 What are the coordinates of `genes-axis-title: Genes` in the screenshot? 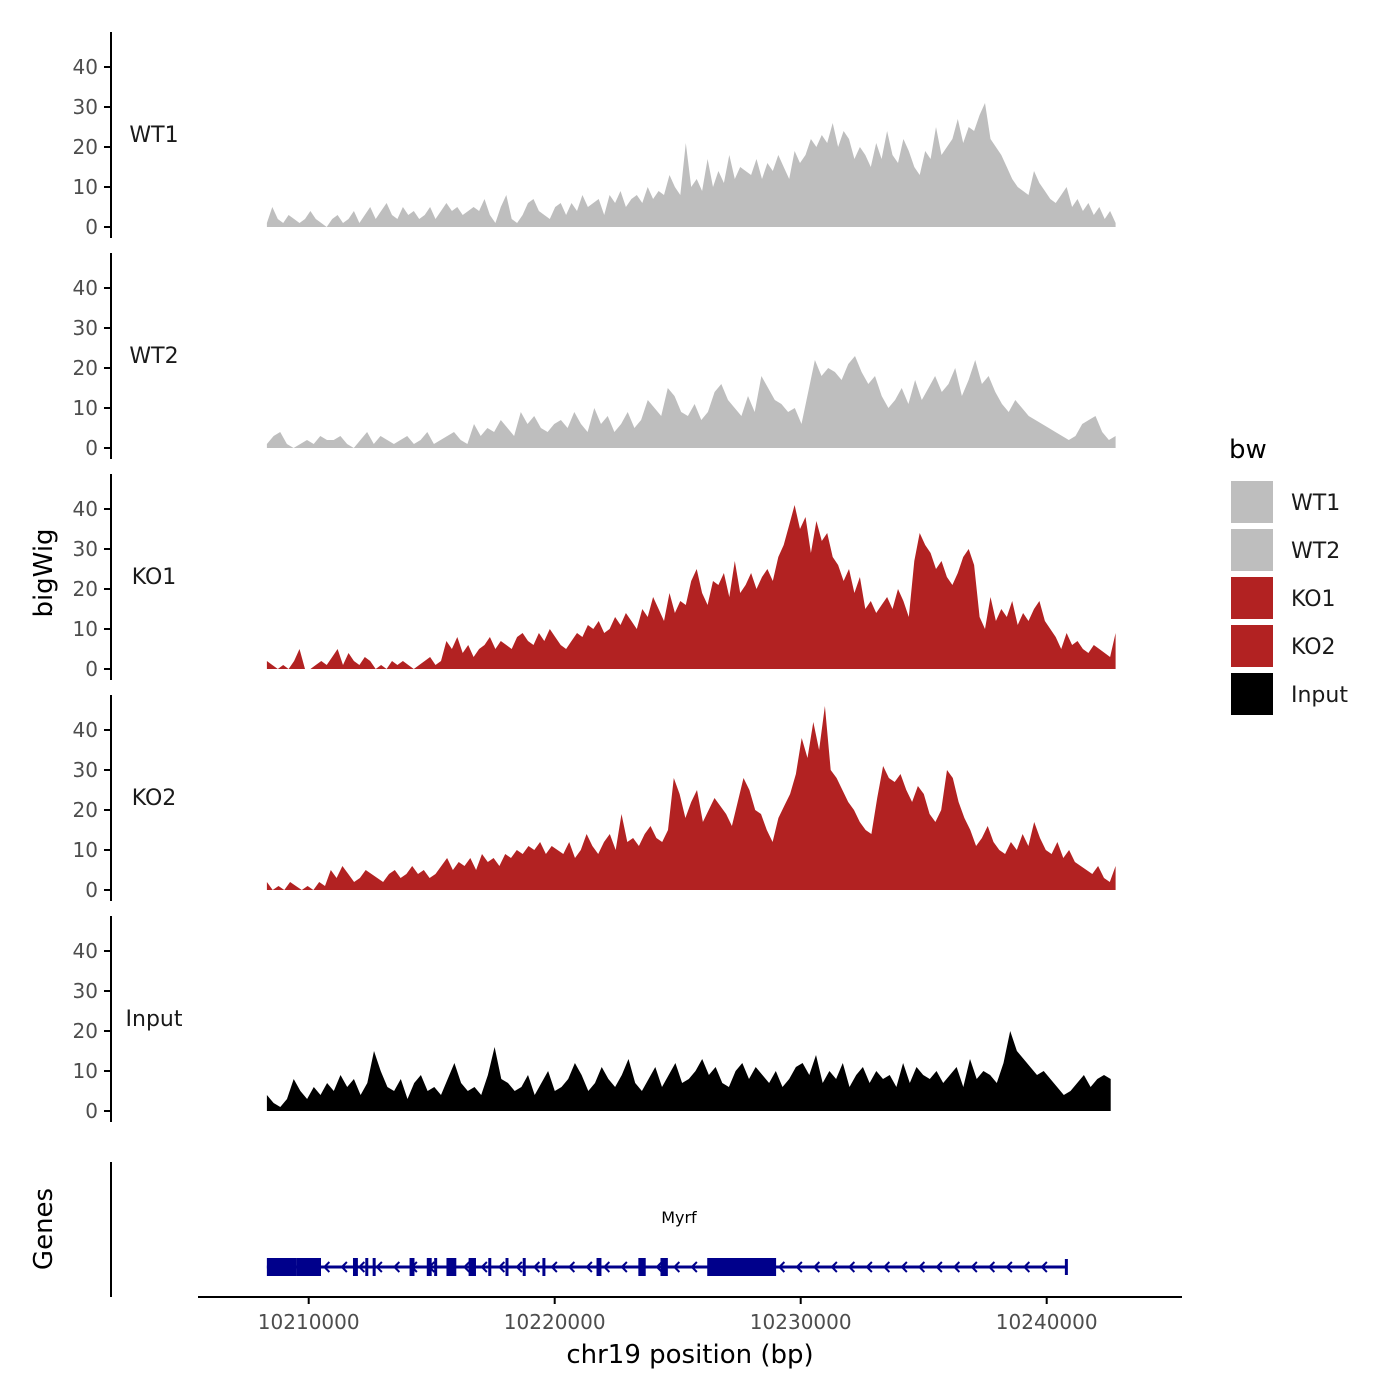 It's located at (44, 1229).